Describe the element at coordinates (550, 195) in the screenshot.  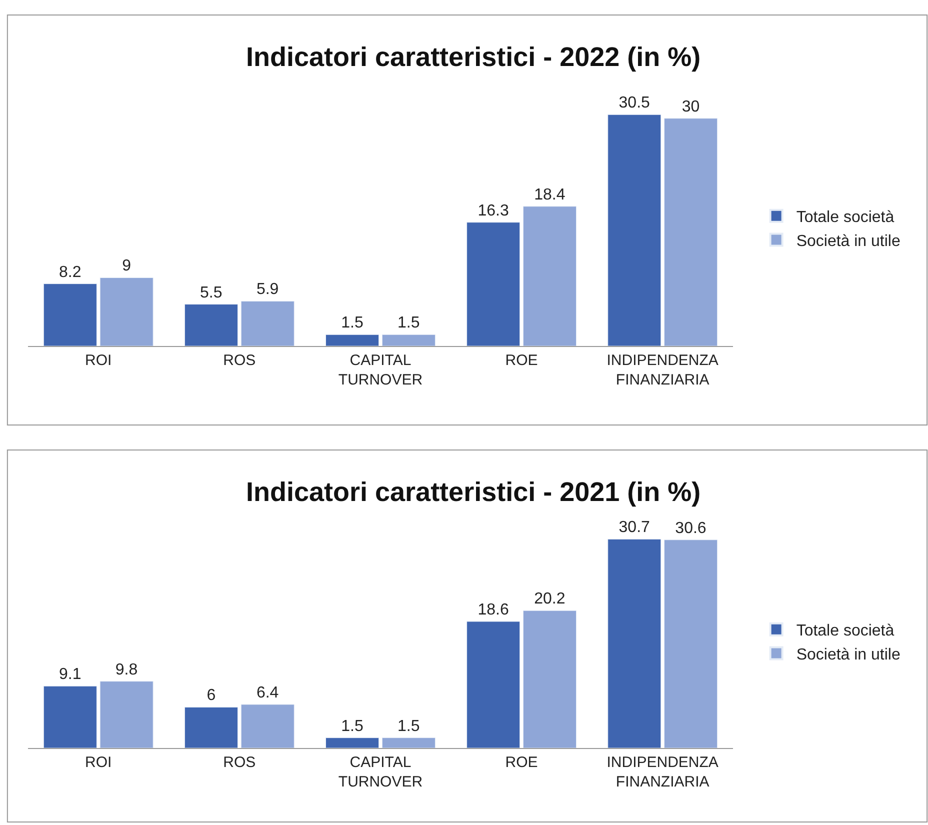
I see `data-label: 18.4` at that location.